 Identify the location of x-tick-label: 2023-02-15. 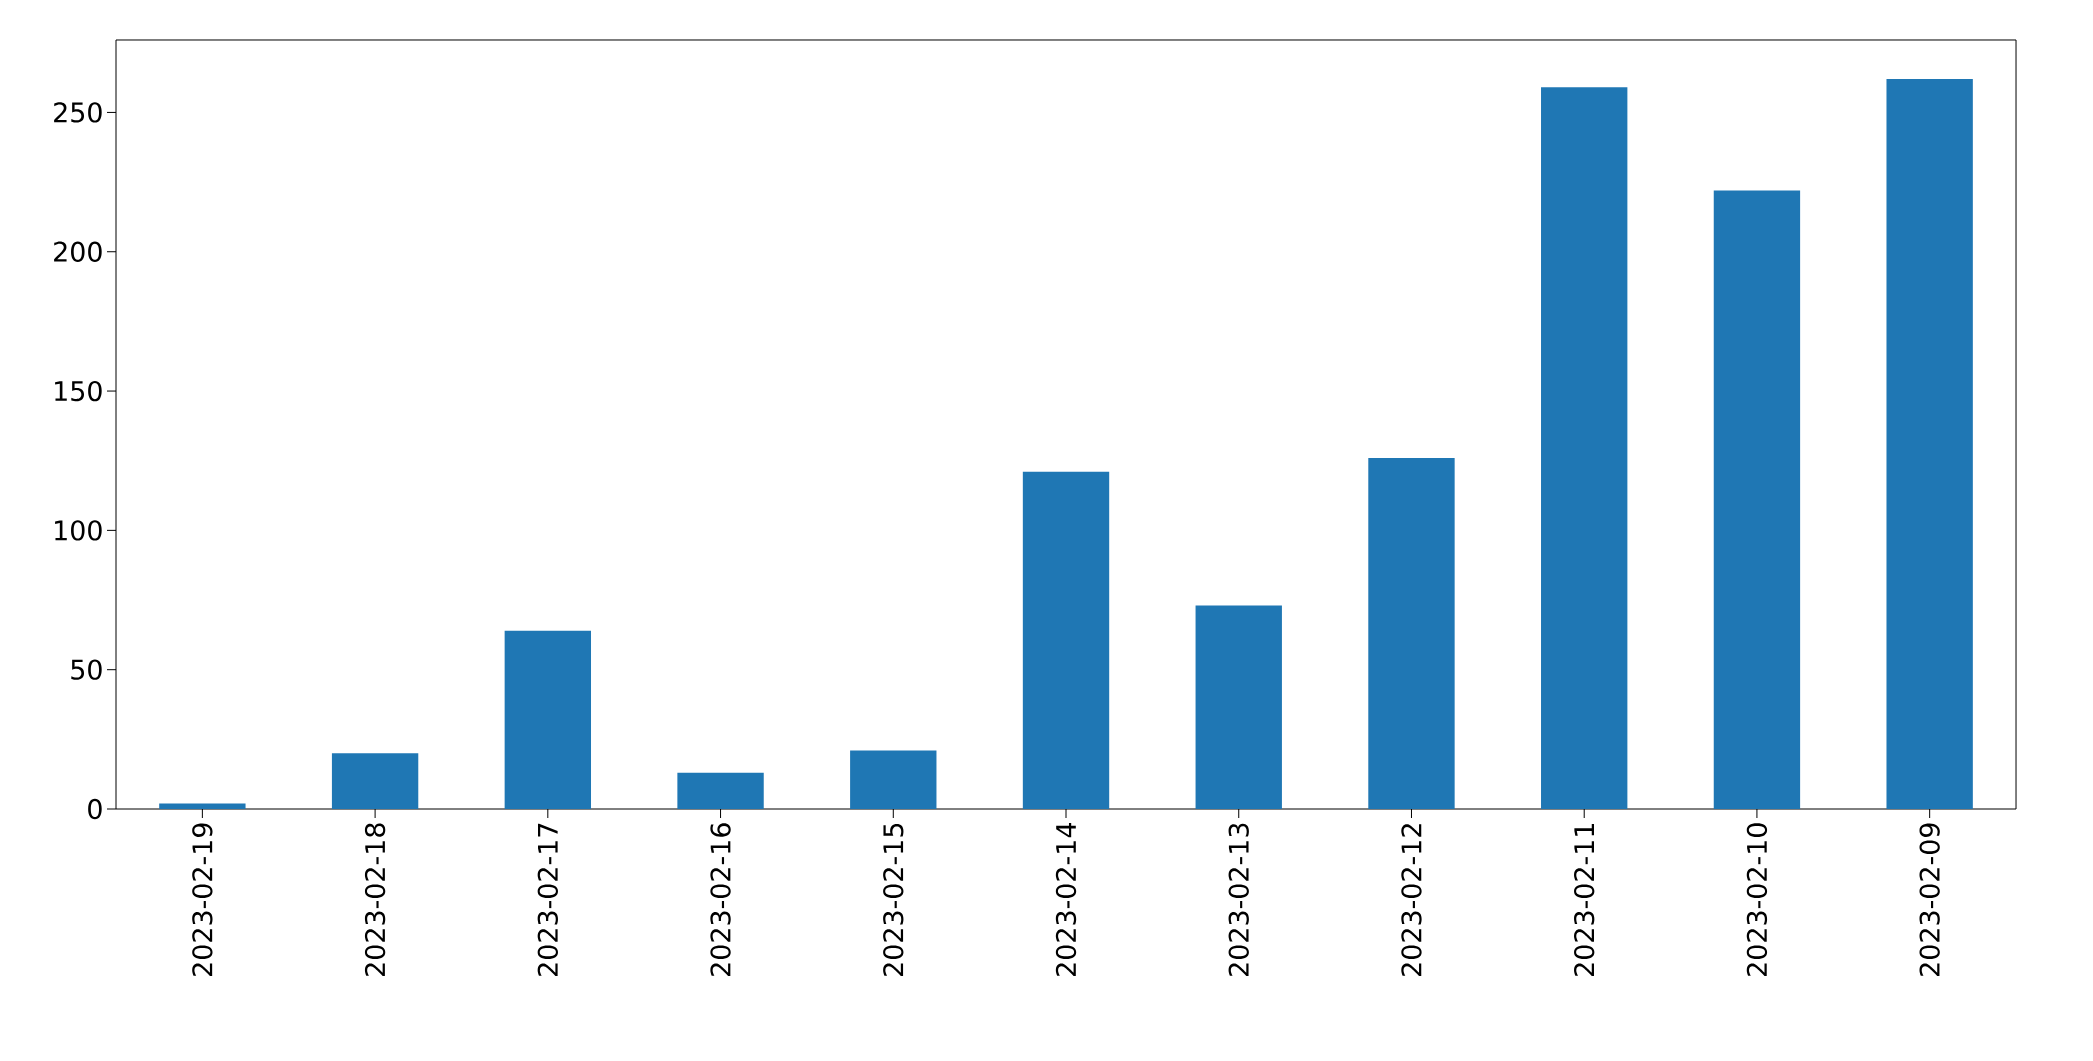
(893, 899).